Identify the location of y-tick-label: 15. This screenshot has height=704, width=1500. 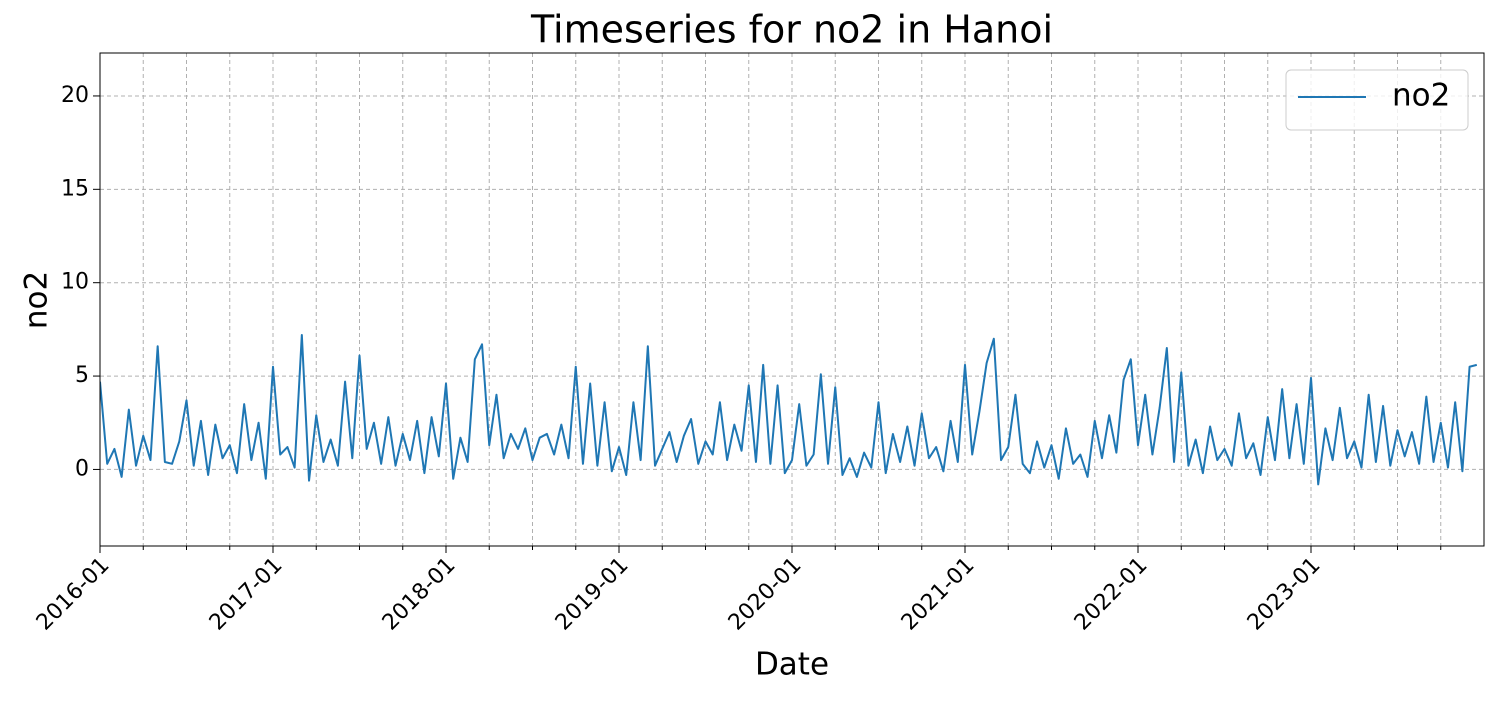
(75, 188).